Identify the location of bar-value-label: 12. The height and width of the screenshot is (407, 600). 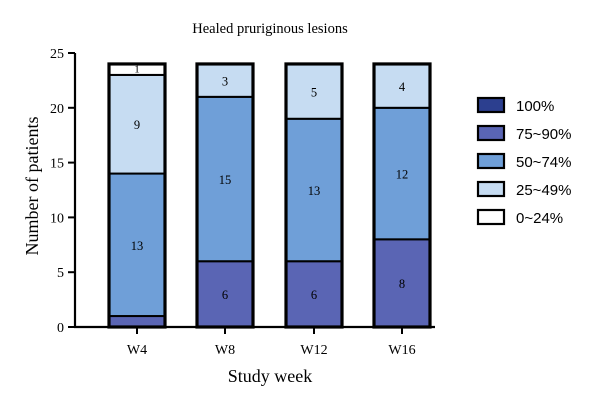
(402, 175).